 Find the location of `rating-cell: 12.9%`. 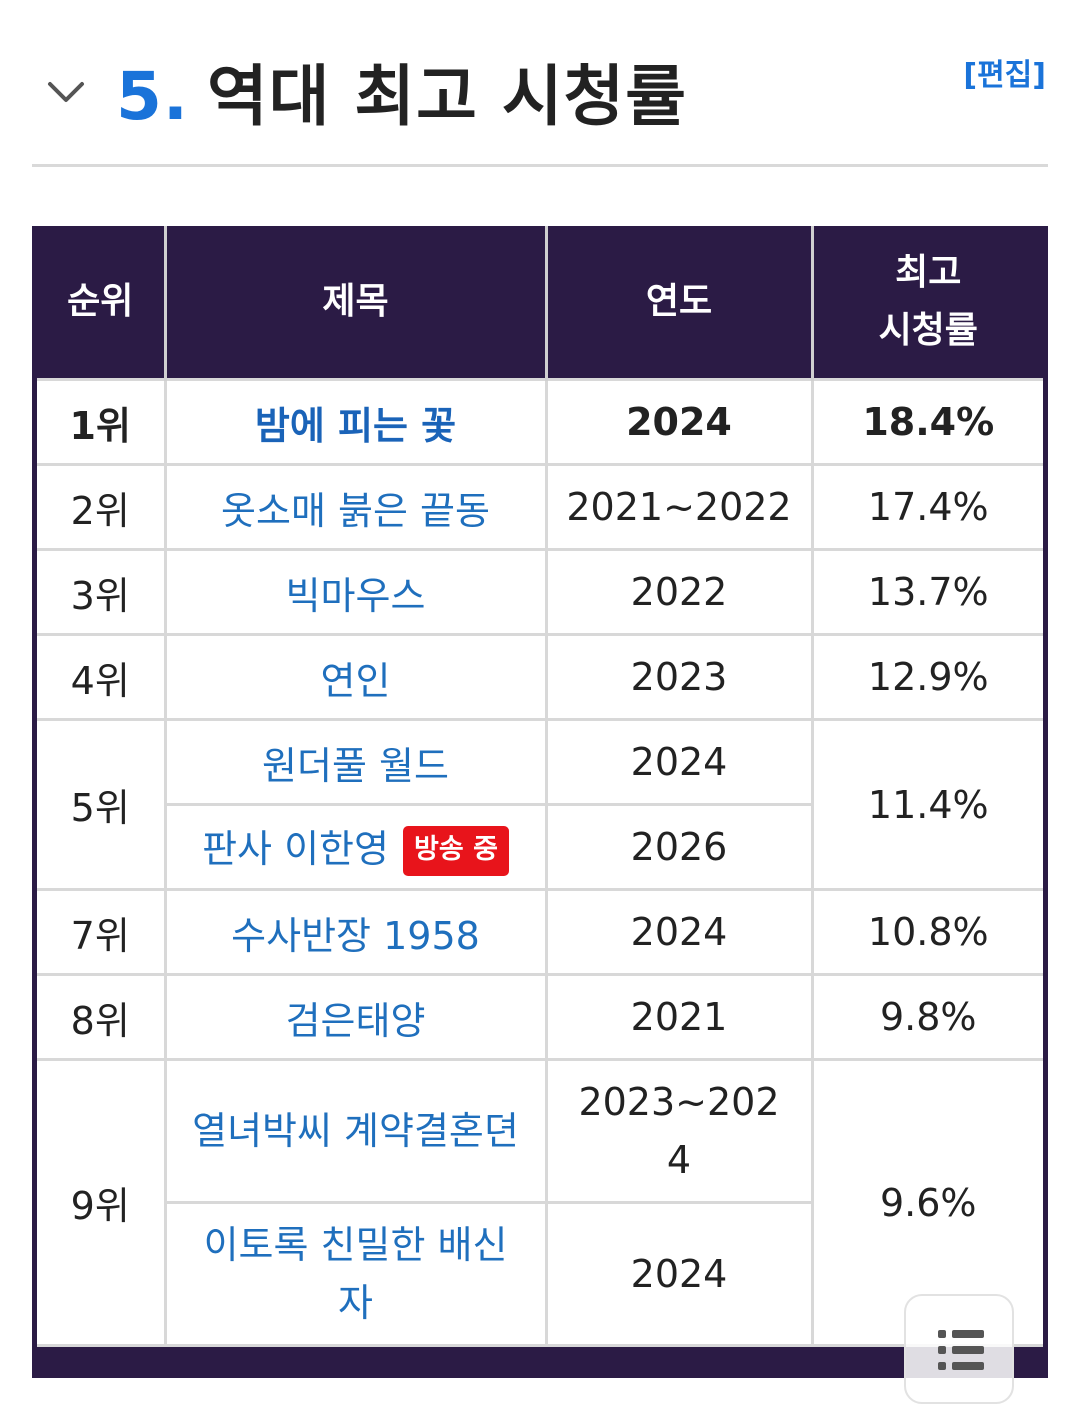

rating-cell: 12.9% is located at coordinates (926, 677).